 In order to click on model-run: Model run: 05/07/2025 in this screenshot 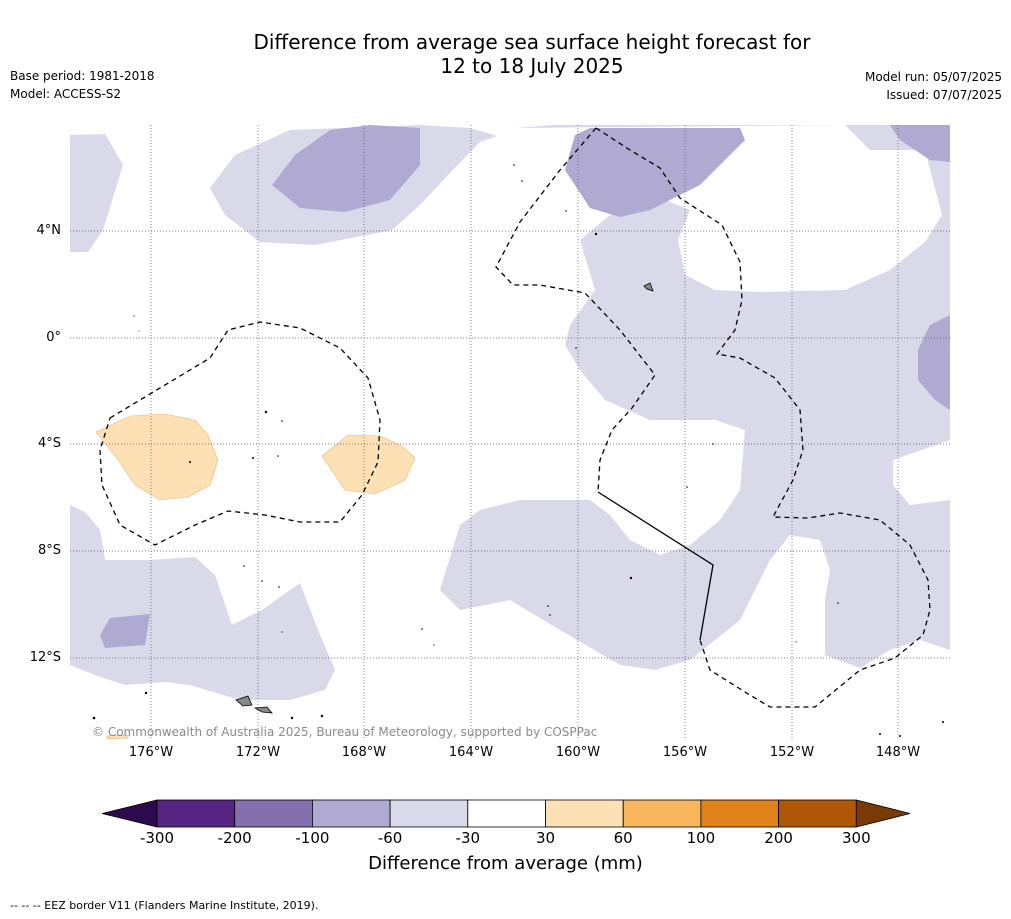, I will do `click(933, 77)`.